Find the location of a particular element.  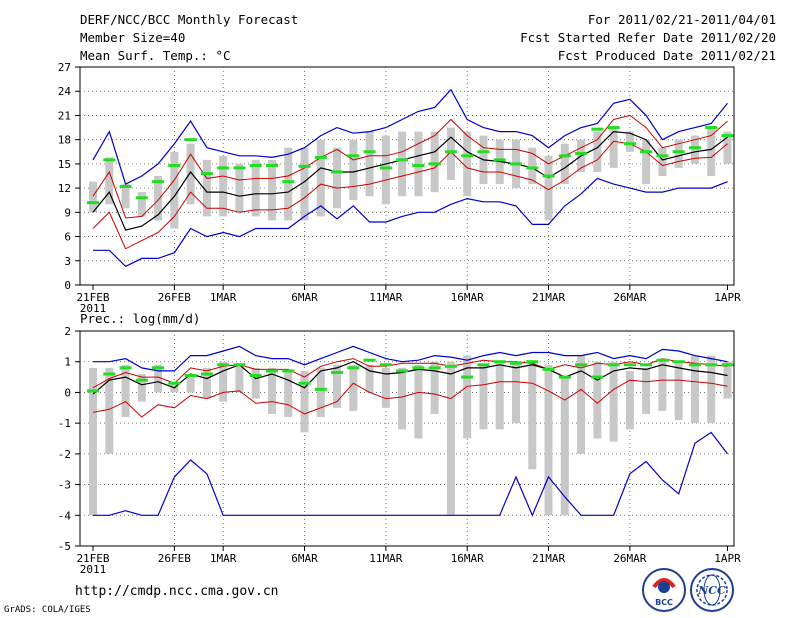

x-tick-label: 1MAR is located at coordinates (223, 297).